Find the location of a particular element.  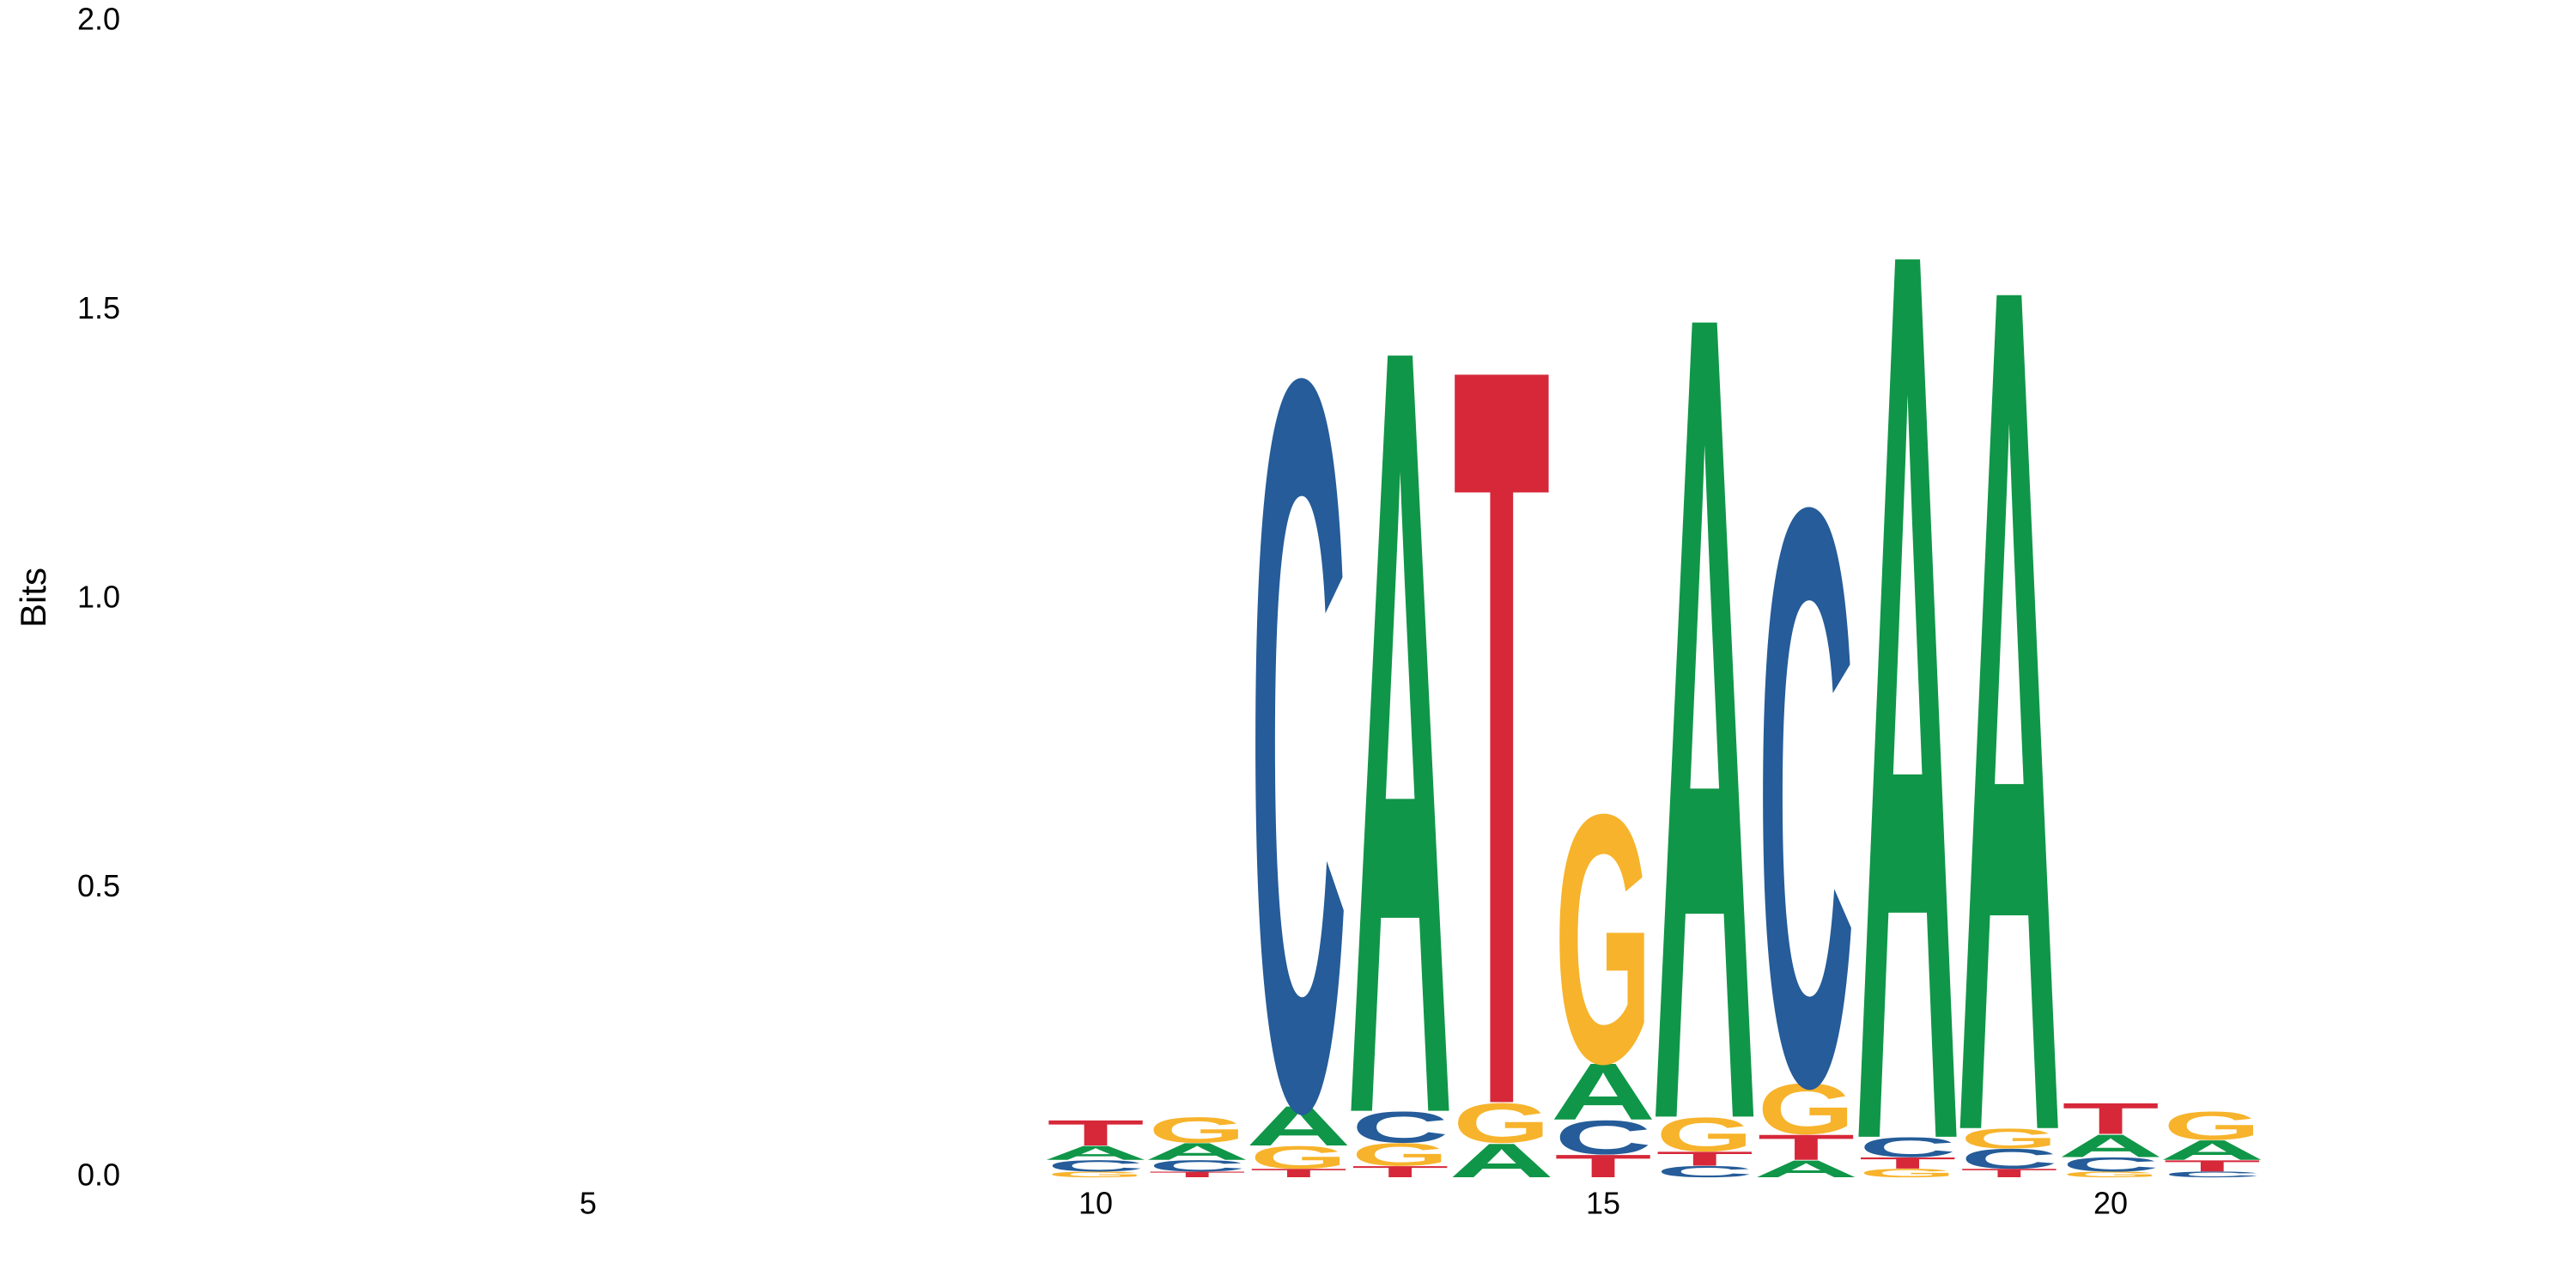

x-tick-label: 15 is located at coordinates (1603, 1203).